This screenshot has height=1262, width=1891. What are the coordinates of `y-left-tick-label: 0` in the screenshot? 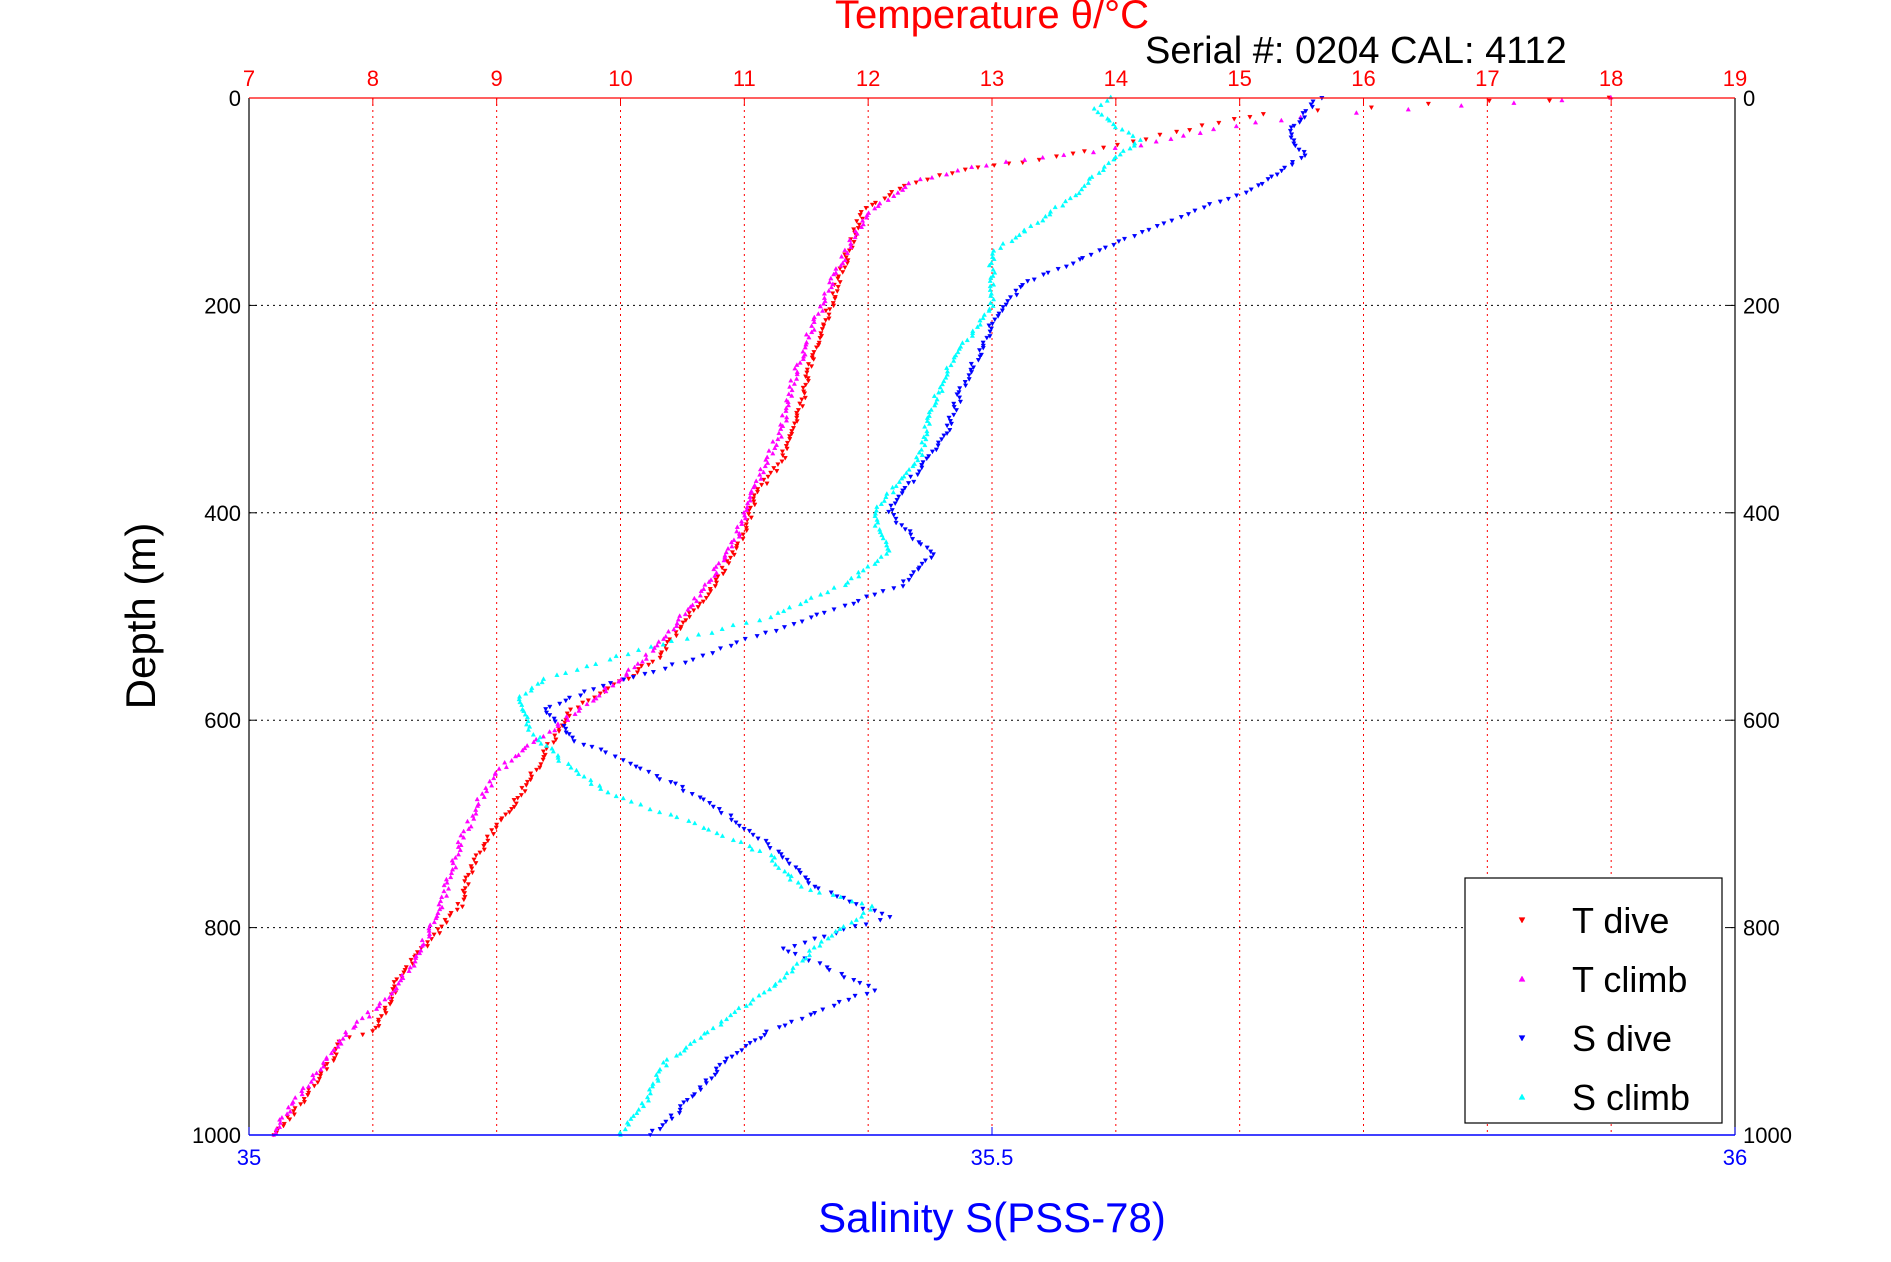 It's located at (235, 98).